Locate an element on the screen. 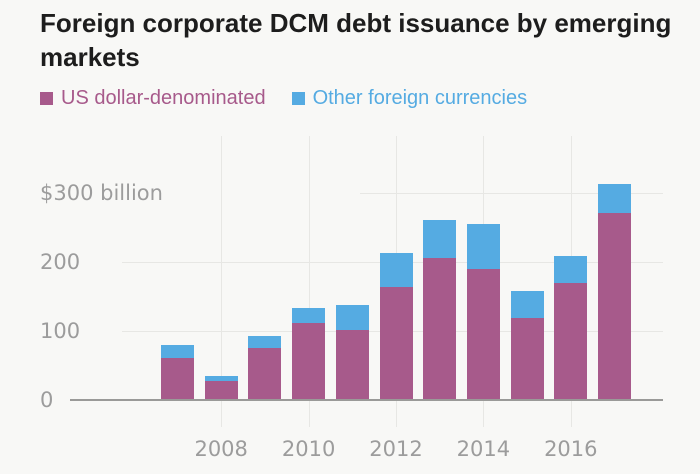 The width and height of the screenshot is (700, 474). bar-2016-other-currencies-segment is located at coordinates (571, 269).